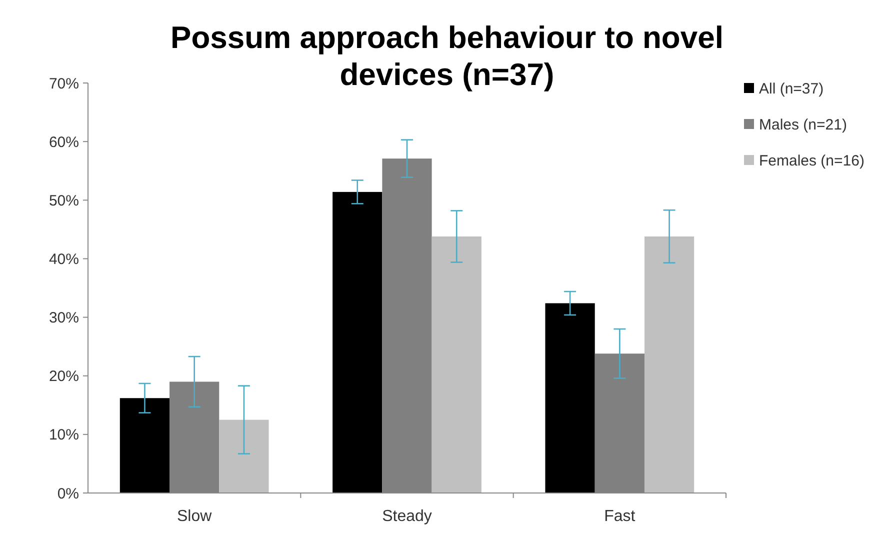 The image size is (893, 535). What do you see at coordinates (194, 516) in the screenshot?
I see `x-tick-label: Slow` at bounding box center [194, 516].